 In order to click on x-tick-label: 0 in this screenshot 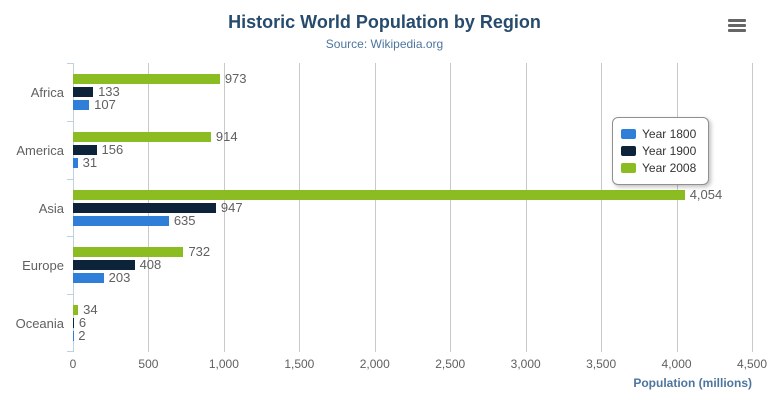, I will do `click(73, 364)`.